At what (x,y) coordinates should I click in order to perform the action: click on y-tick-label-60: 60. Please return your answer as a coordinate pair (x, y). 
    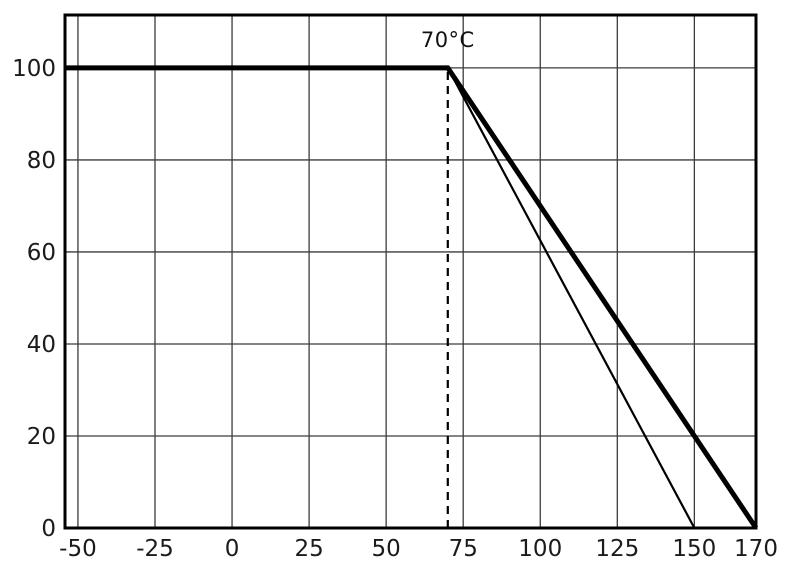
    Looking at the image, I should click on (41, 253).